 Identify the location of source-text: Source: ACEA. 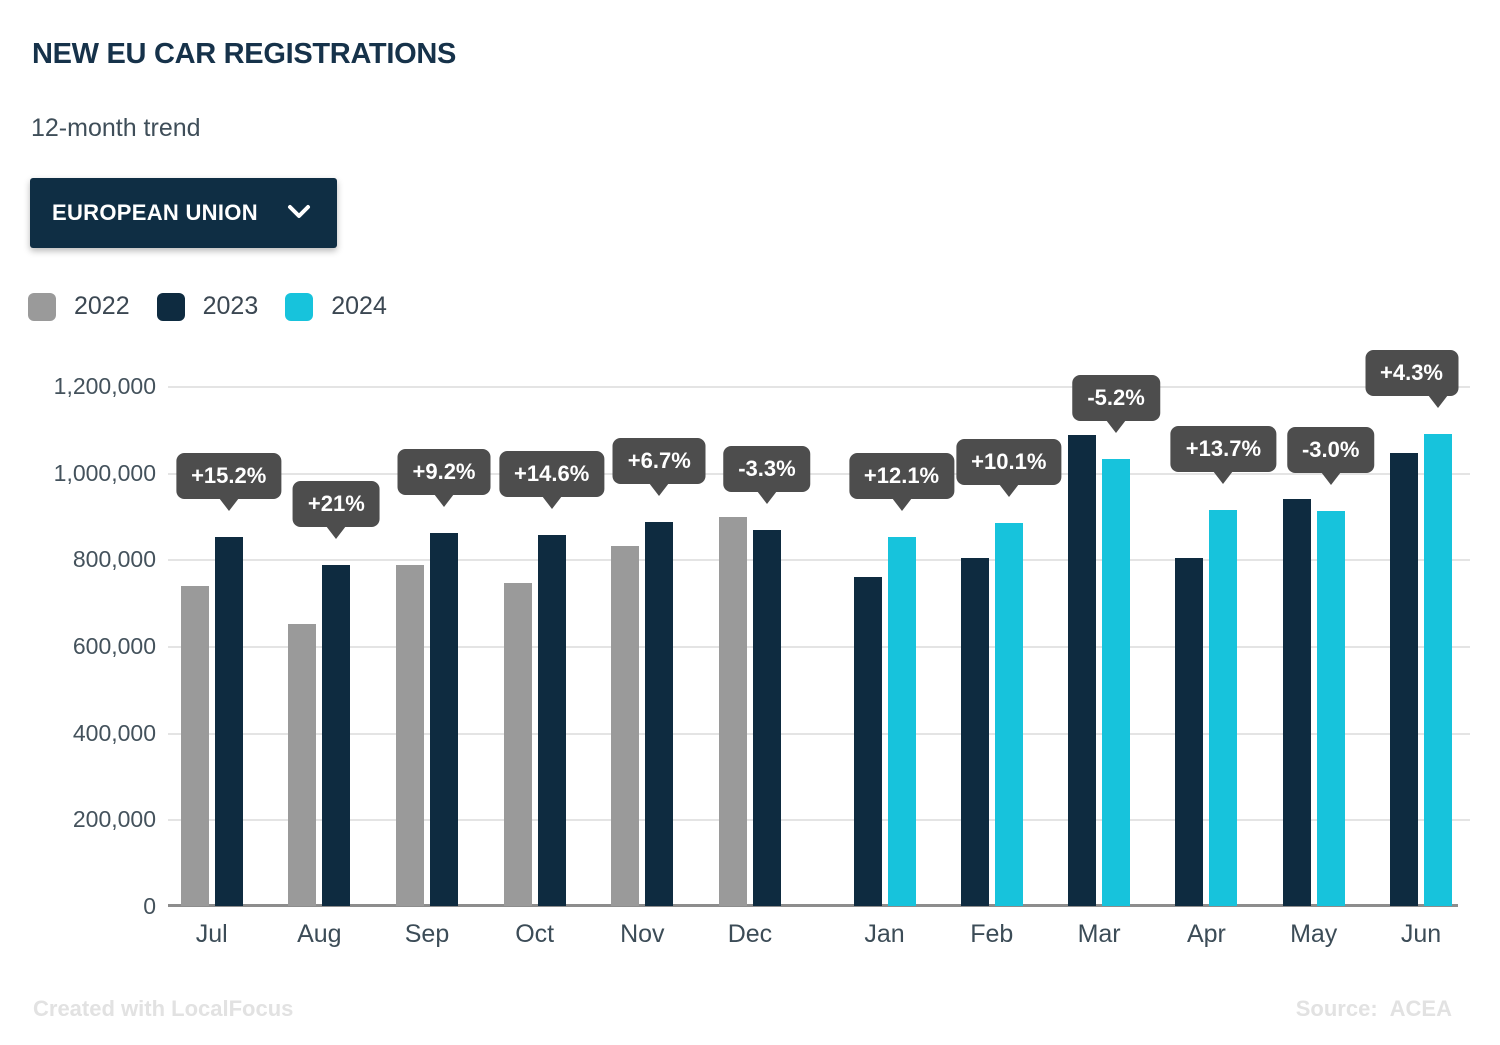
(1374, 1009).